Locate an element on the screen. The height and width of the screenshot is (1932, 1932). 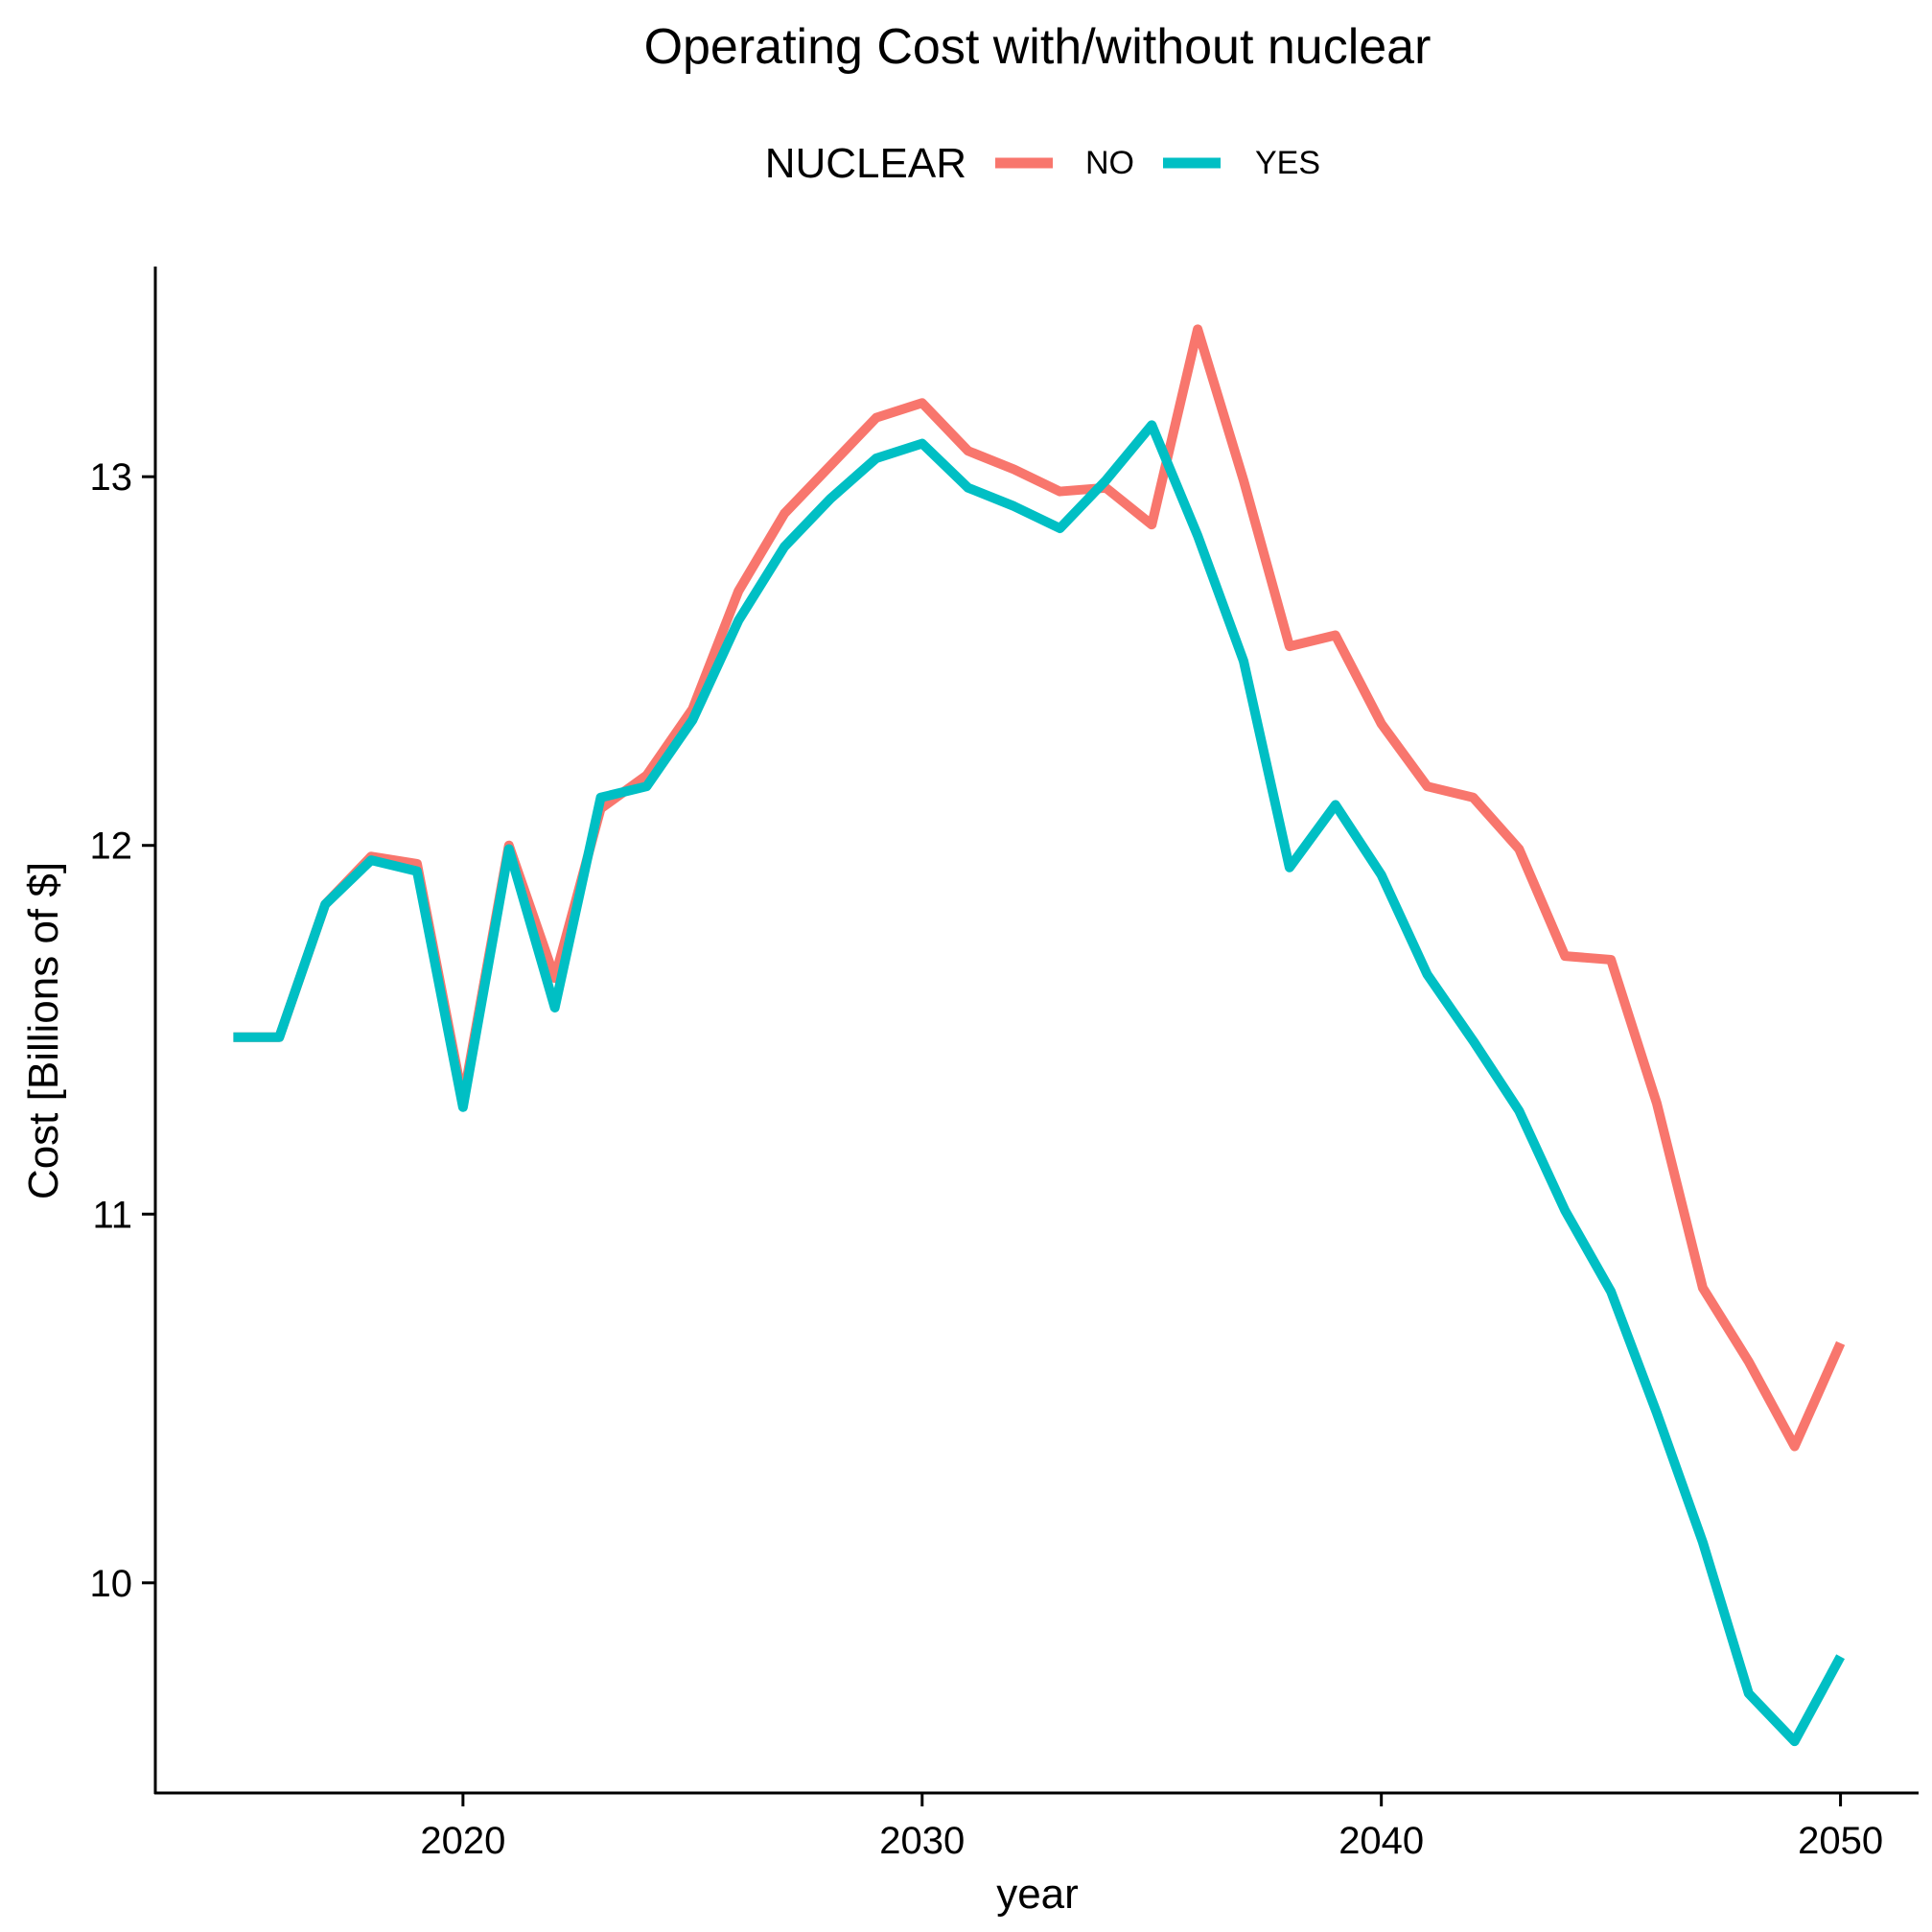
chart-title: Operating Cost with/without nuclear is located at coordinates (1038, 47).